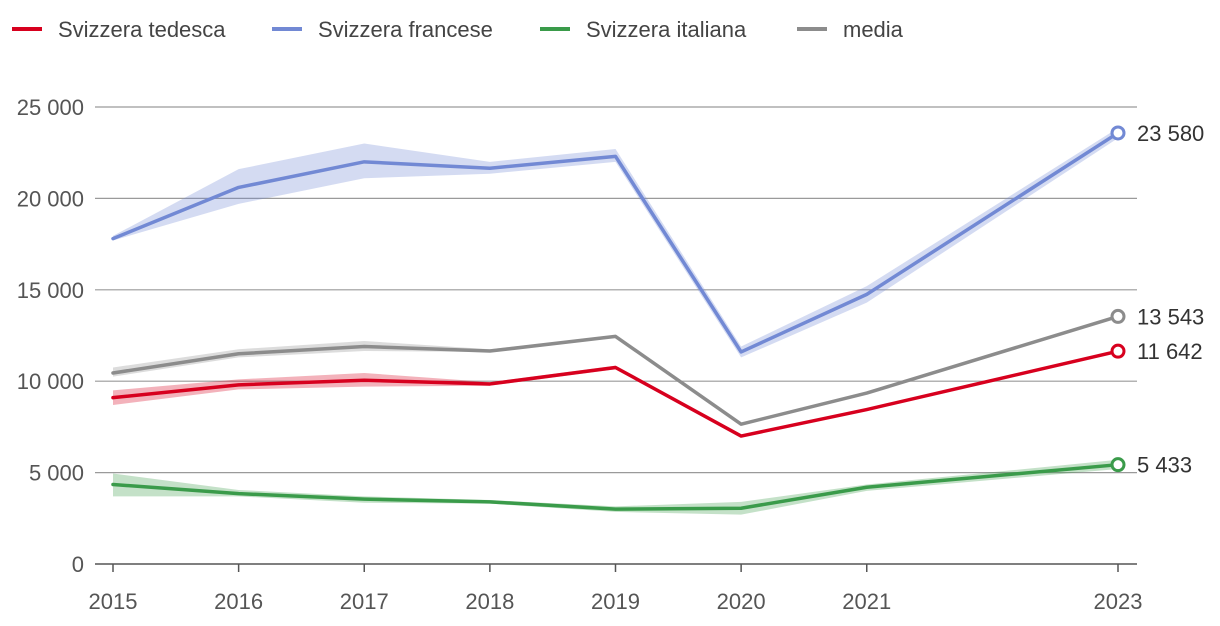 The height and width of the screenshot is (626, 1220). I want to click on x-tick-label: 2017, so click(364, 601).